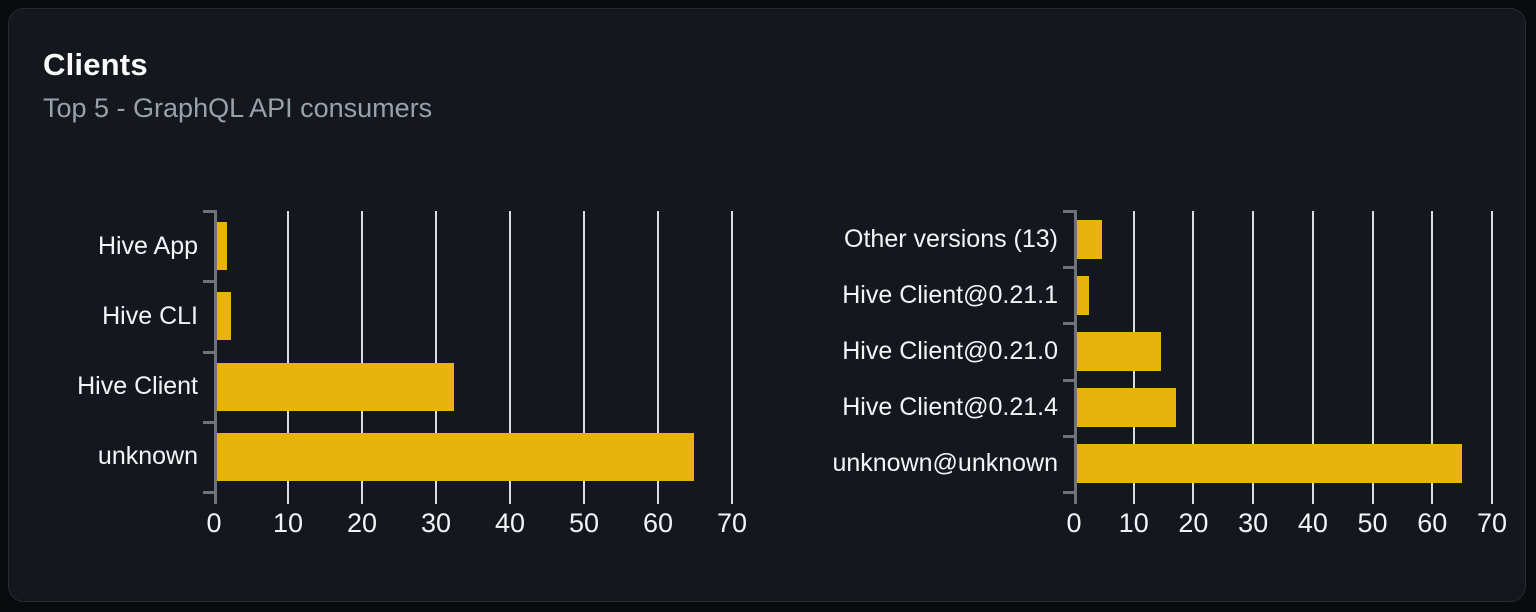  Describe the element at coordinates (335, 386) in the screenshot. I see `bar-hive-client` at that location.